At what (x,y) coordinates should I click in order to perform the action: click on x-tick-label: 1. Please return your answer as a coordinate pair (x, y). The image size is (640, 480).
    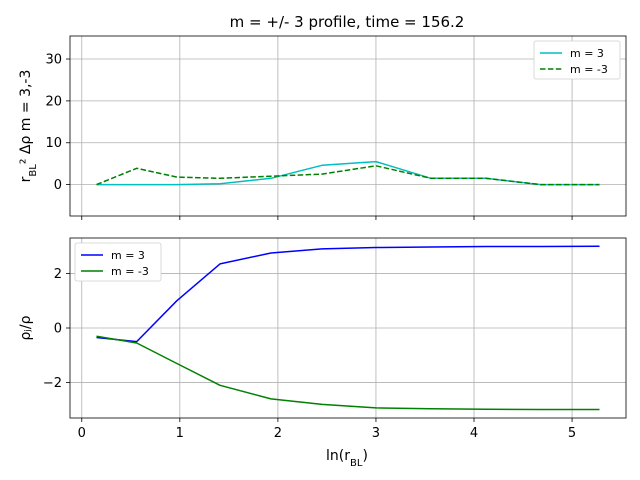
    Looking at the image, I should click on (180, 433).